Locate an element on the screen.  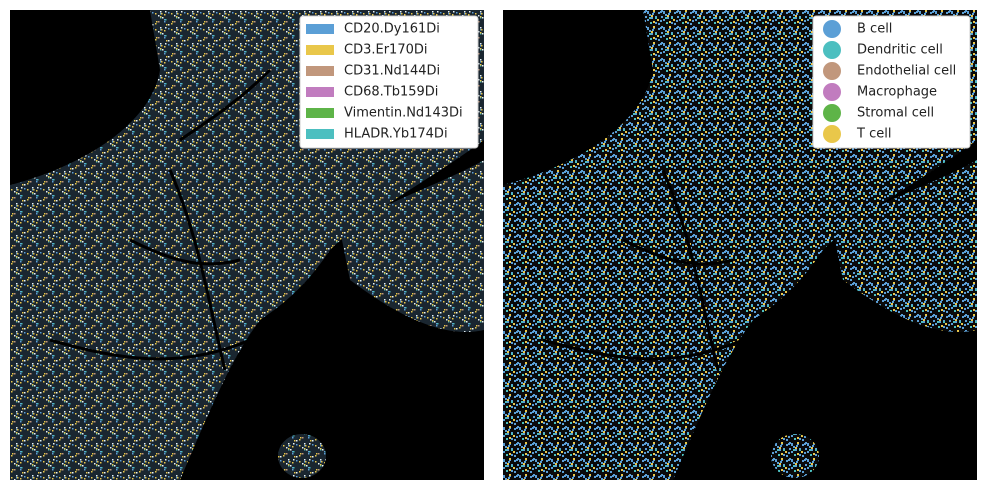
legend-label: HLADR.Yb174Di is located at coordinates (396, 134).